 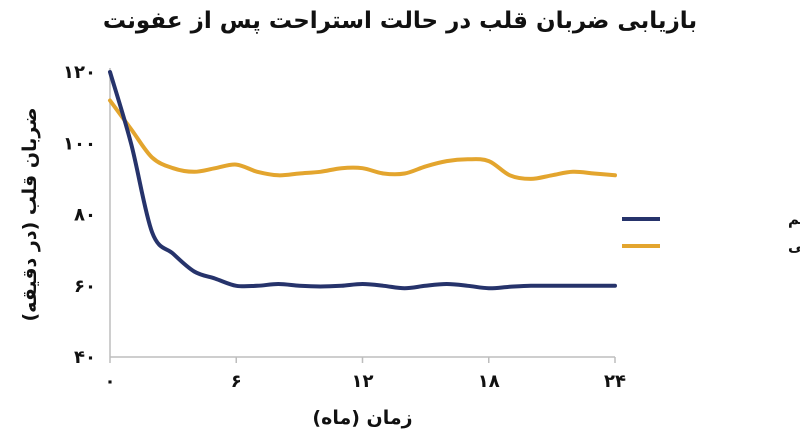 I want to click on series-line-long-covid, so click(x=362, y=139).